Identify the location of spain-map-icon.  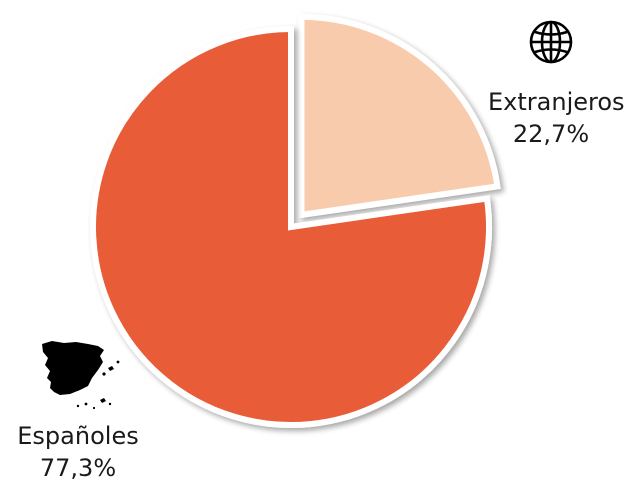
(77, 379).